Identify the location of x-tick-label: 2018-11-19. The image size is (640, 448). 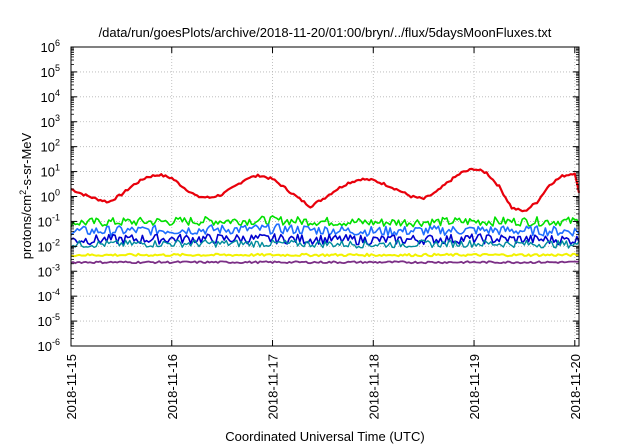
(474, 387).